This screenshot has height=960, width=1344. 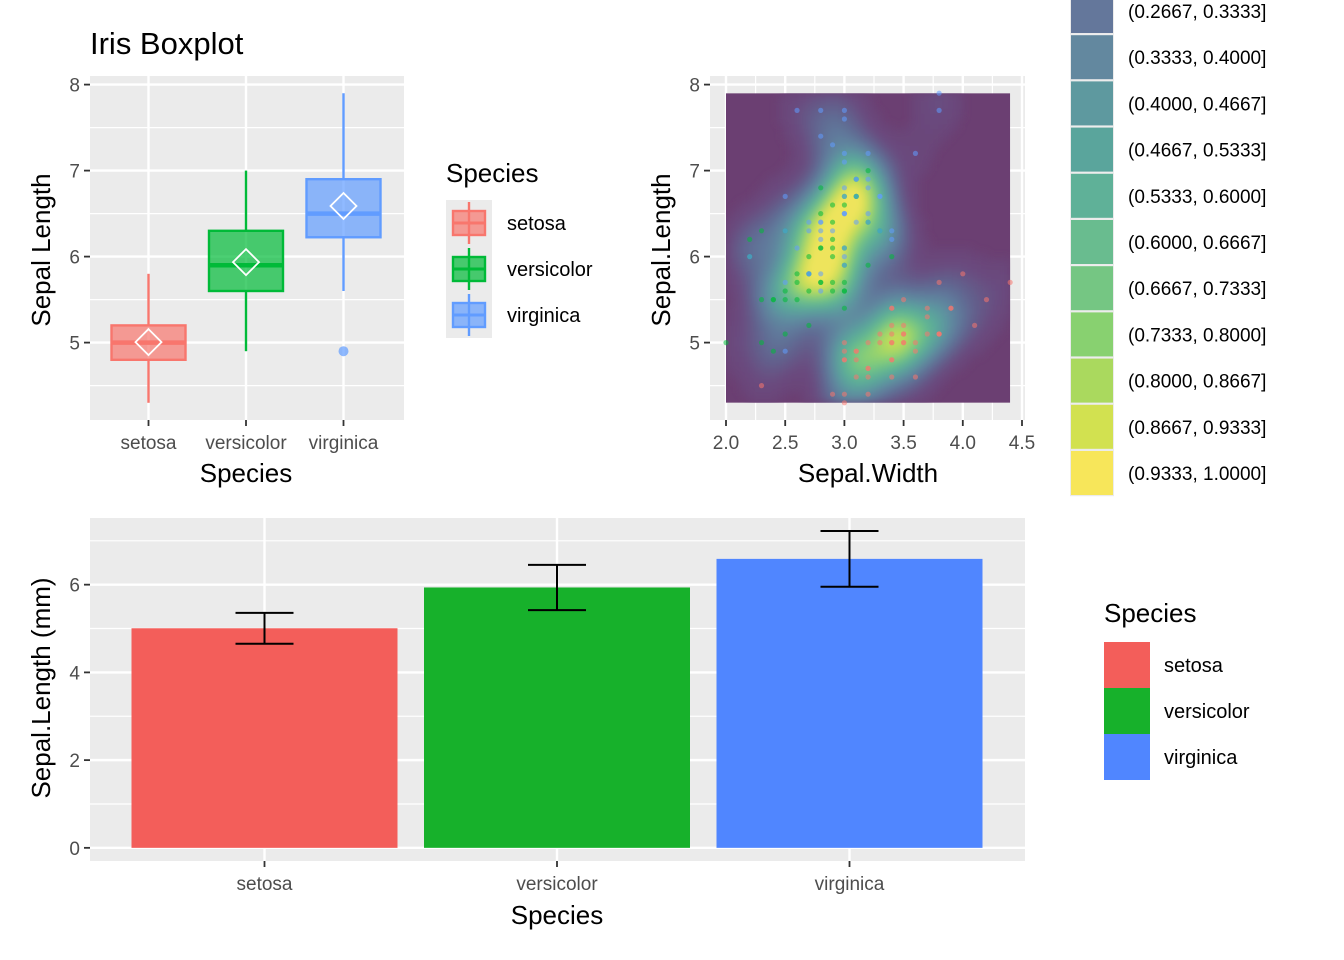 I want to click on box-body, so click(x=343, y=208).